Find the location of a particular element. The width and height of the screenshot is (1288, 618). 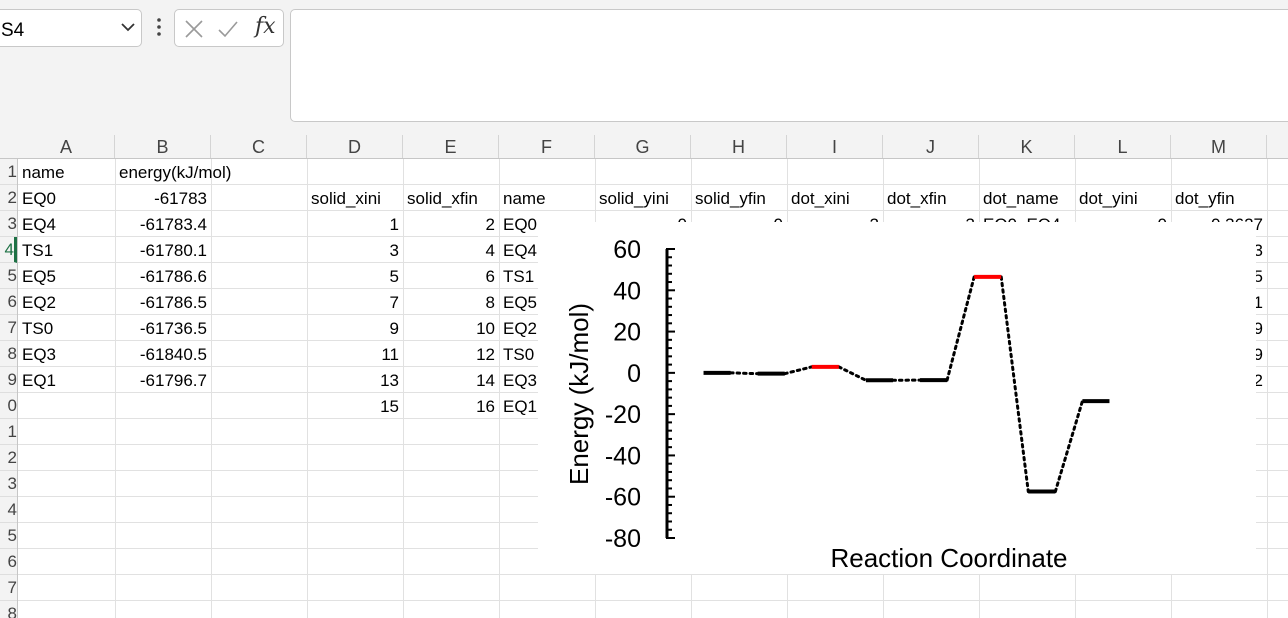

enter-check-icon is located at coordinates (228, 29).